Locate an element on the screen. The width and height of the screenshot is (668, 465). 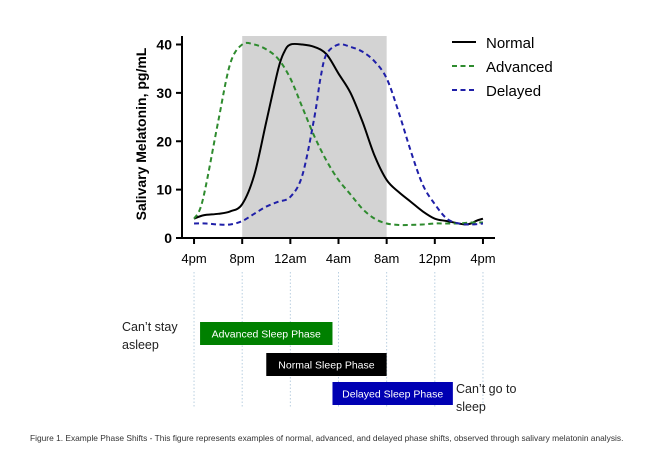
legend-label-normal: Normal is located at coordinates (510, 43).